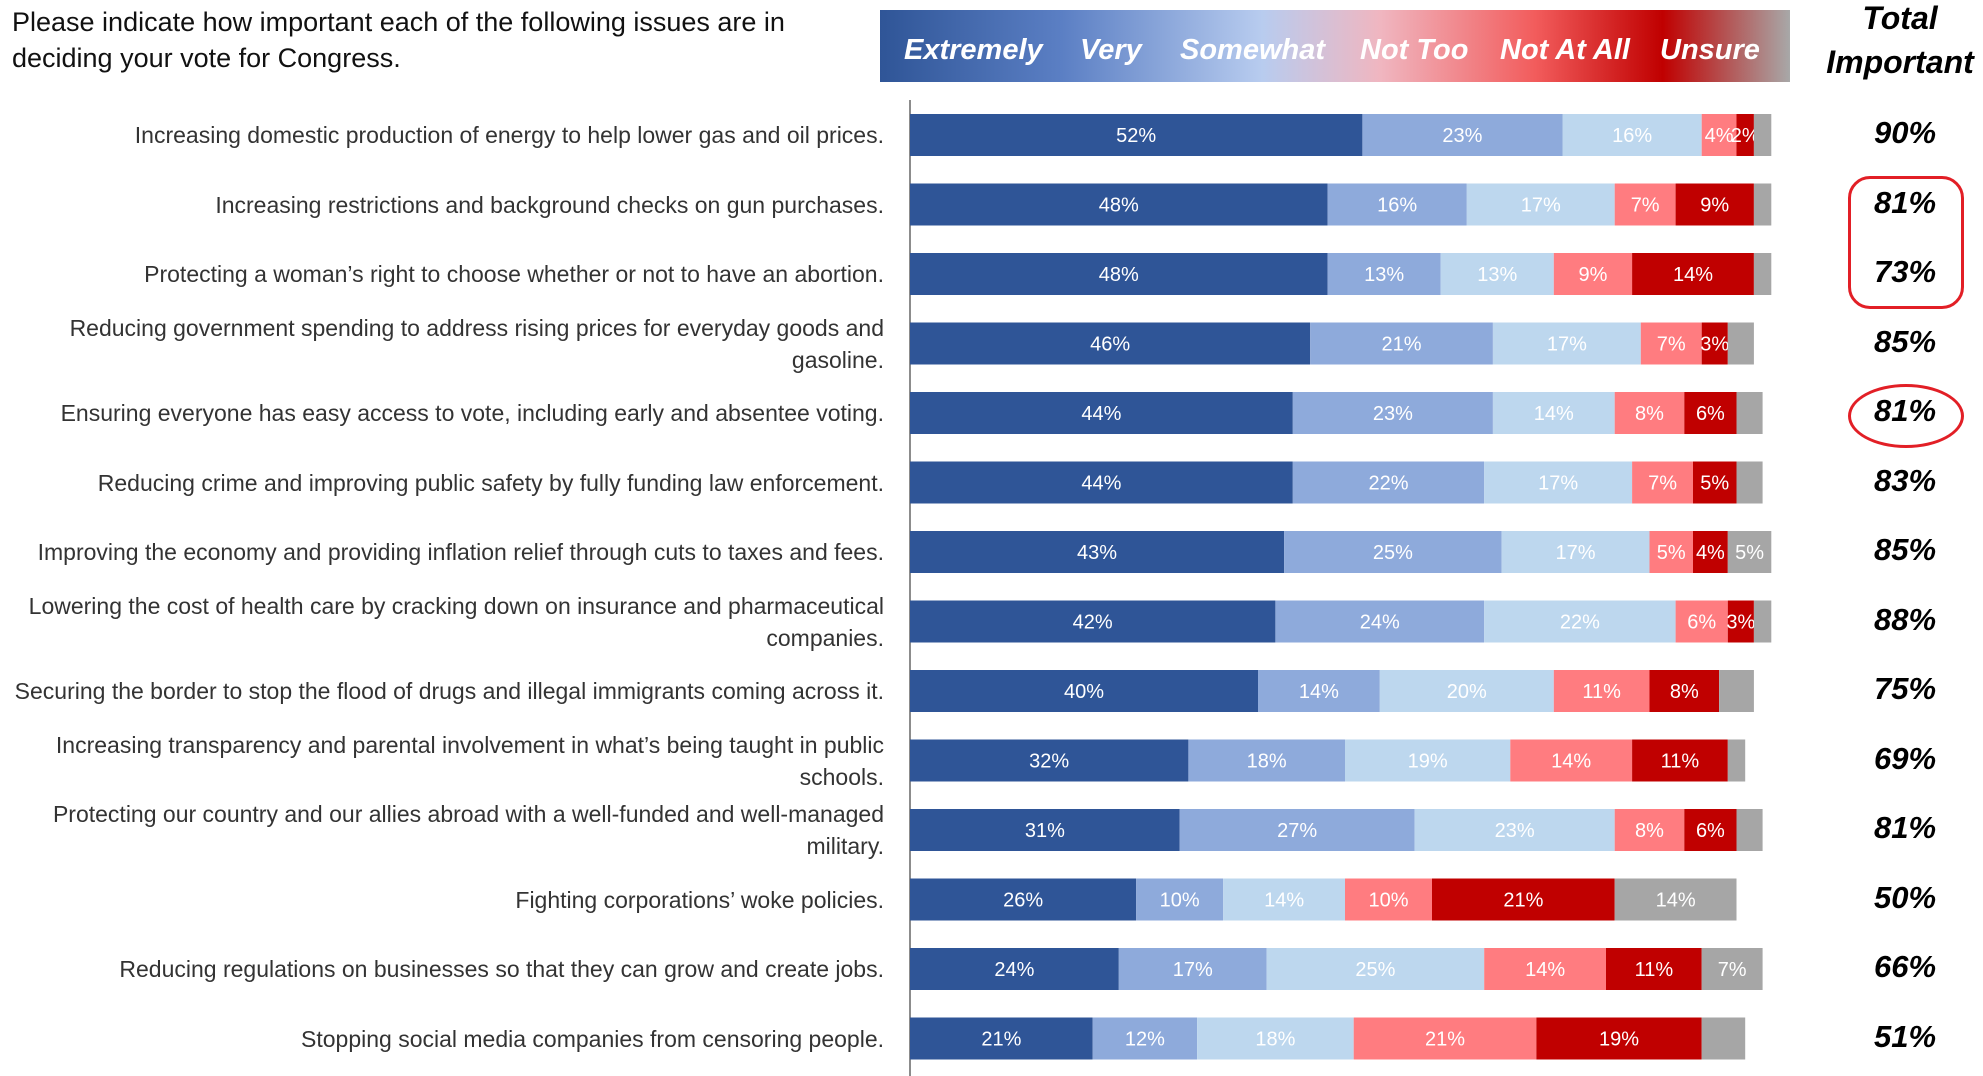 The image size is (1983, 1076). Describe the element at coordinates (1253, 50) in the screenshot. I see `legend-somewhat: Somewhat` at that location.